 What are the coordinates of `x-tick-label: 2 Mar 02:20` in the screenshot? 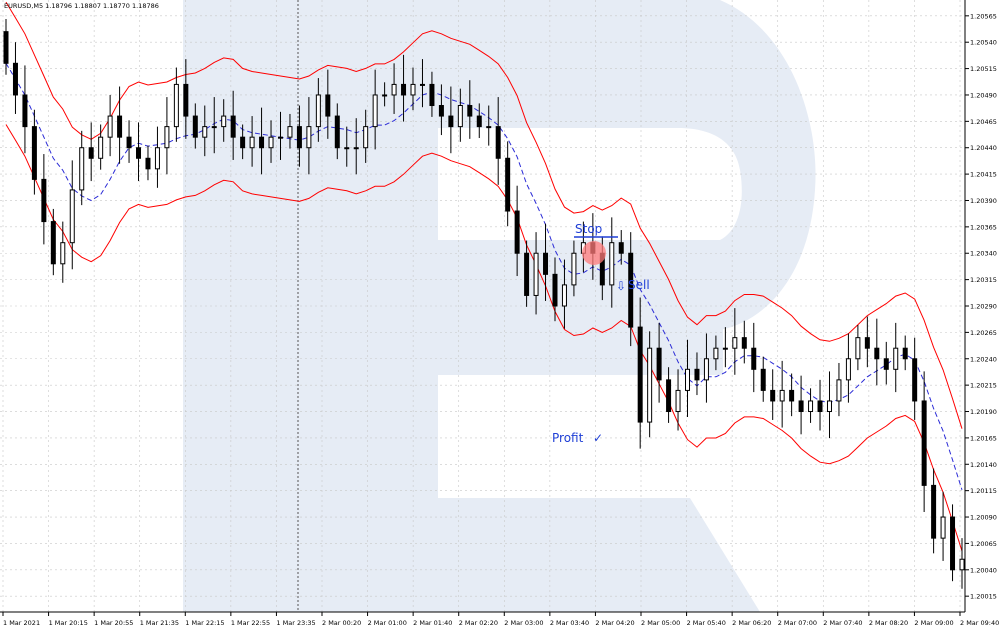 It's located at (478, 623).